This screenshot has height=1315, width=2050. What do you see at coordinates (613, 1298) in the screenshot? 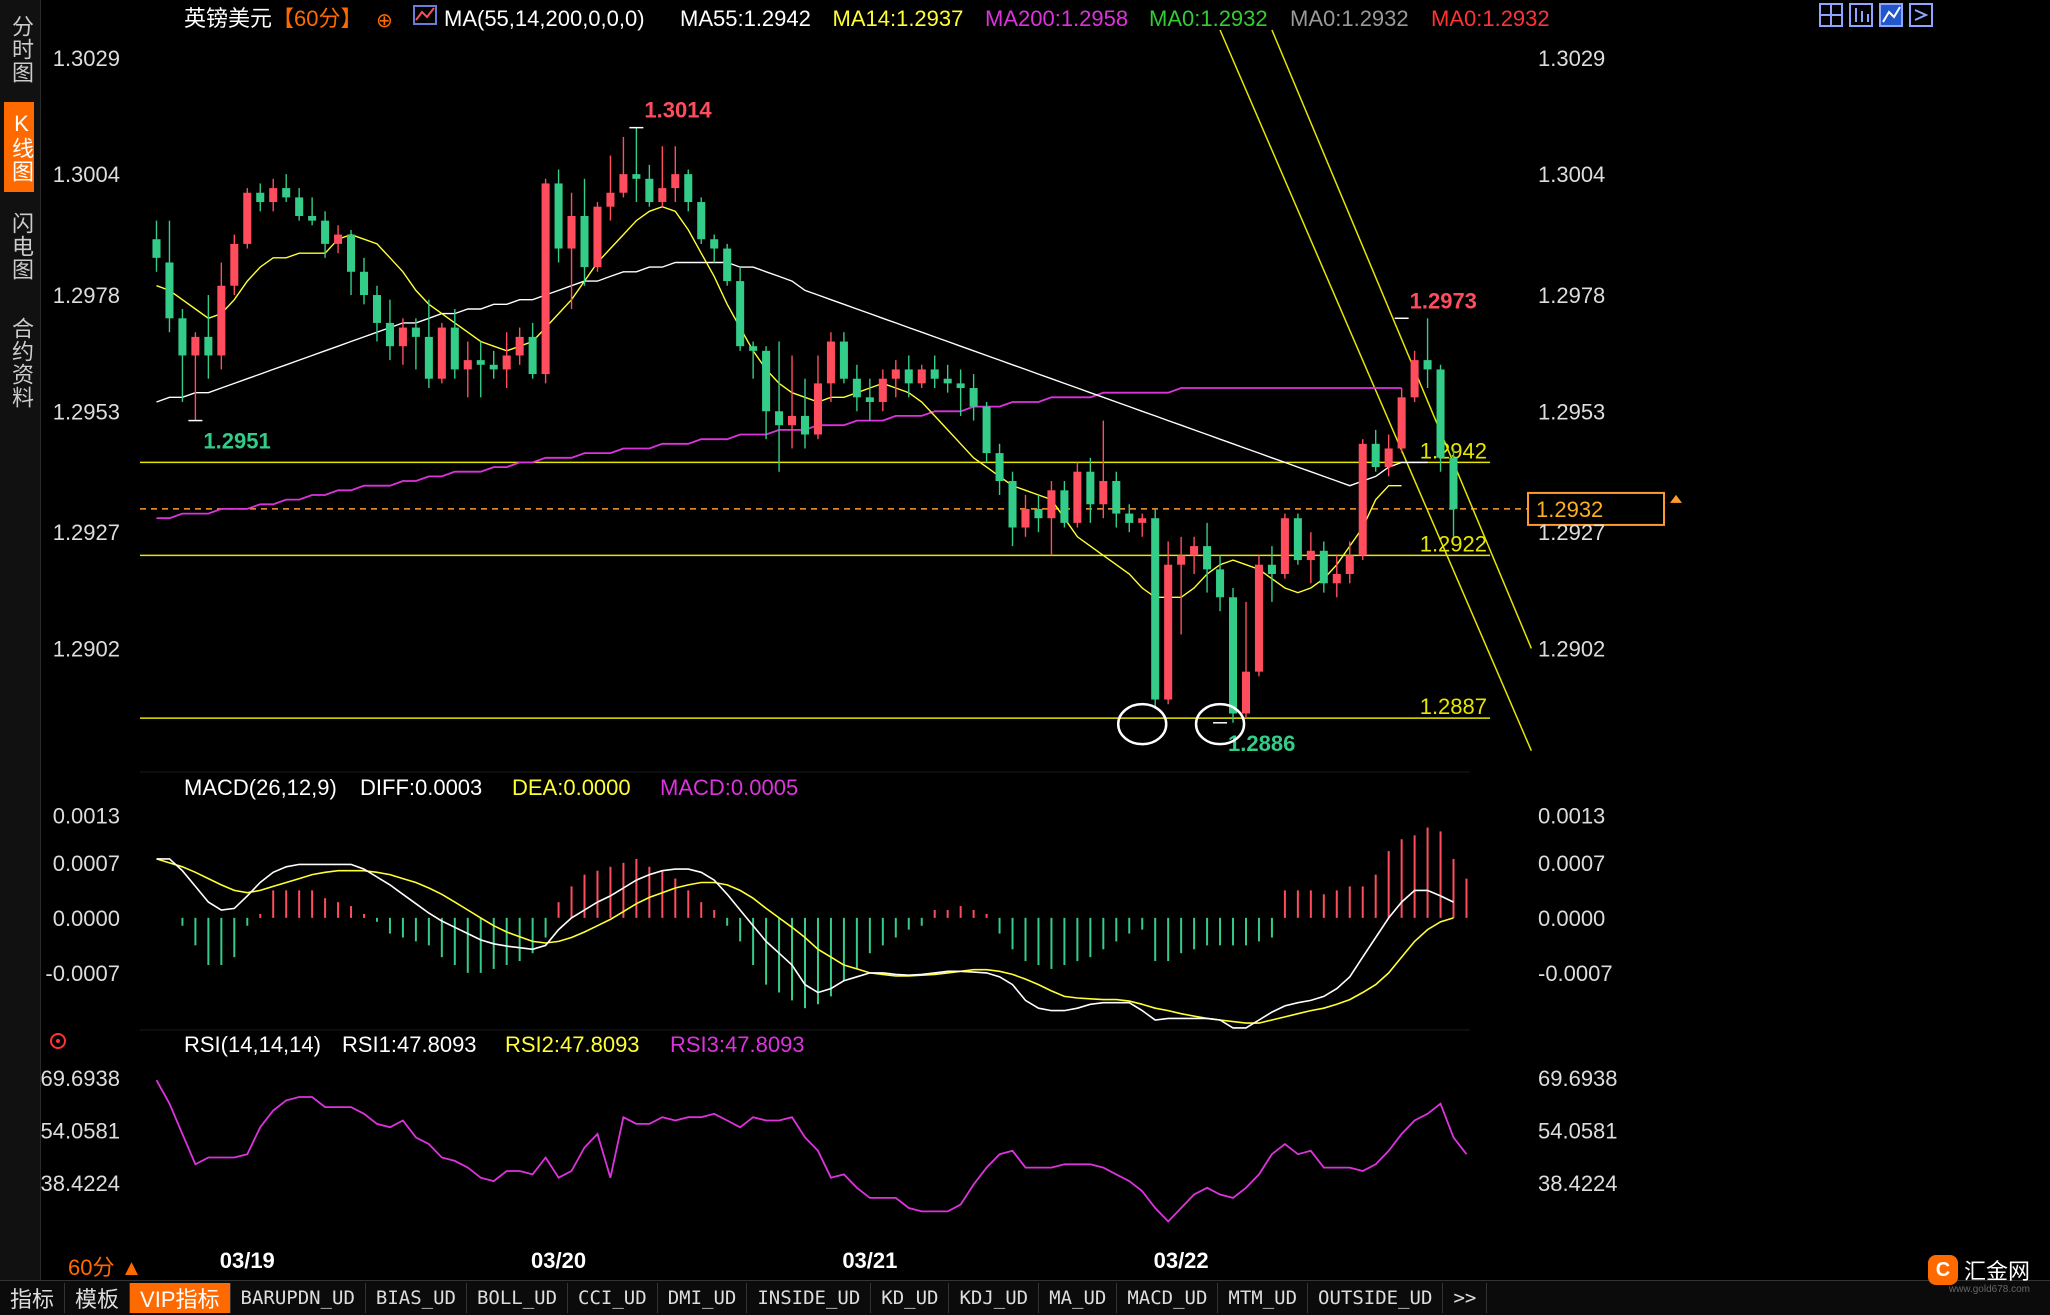
I see `indicator-tab: CCI_UD` at bounding box center [613, 1298].